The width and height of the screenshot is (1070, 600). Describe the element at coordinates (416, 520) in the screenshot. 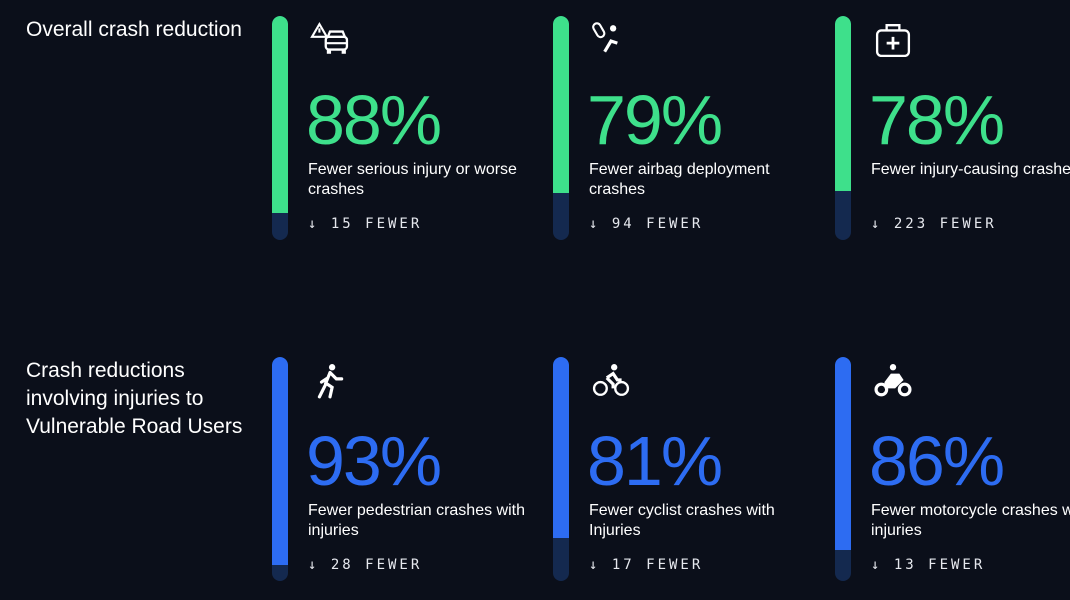

I see `stat-description: Fewer pedestrian crashes with injuries` at that location.